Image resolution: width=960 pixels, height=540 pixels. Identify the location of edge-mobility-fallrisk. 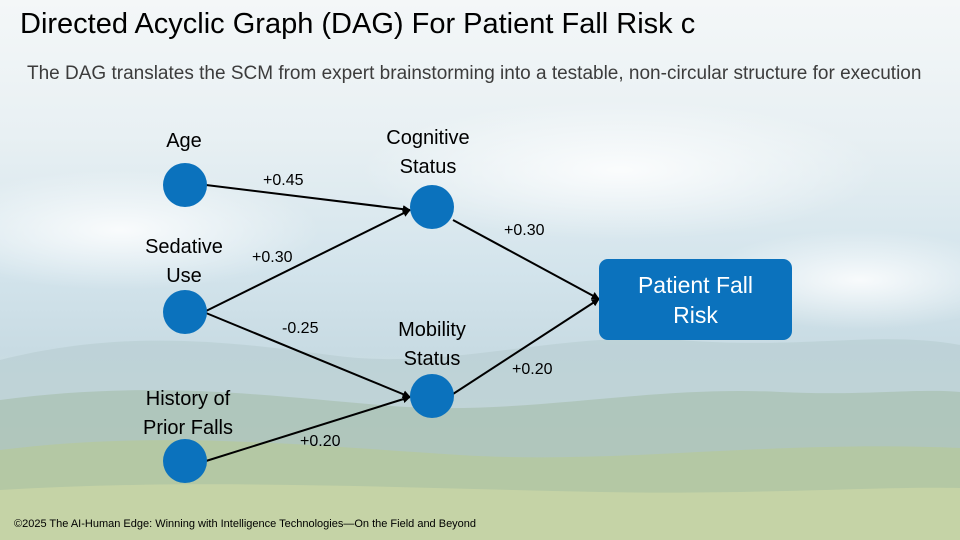
(526, 346).